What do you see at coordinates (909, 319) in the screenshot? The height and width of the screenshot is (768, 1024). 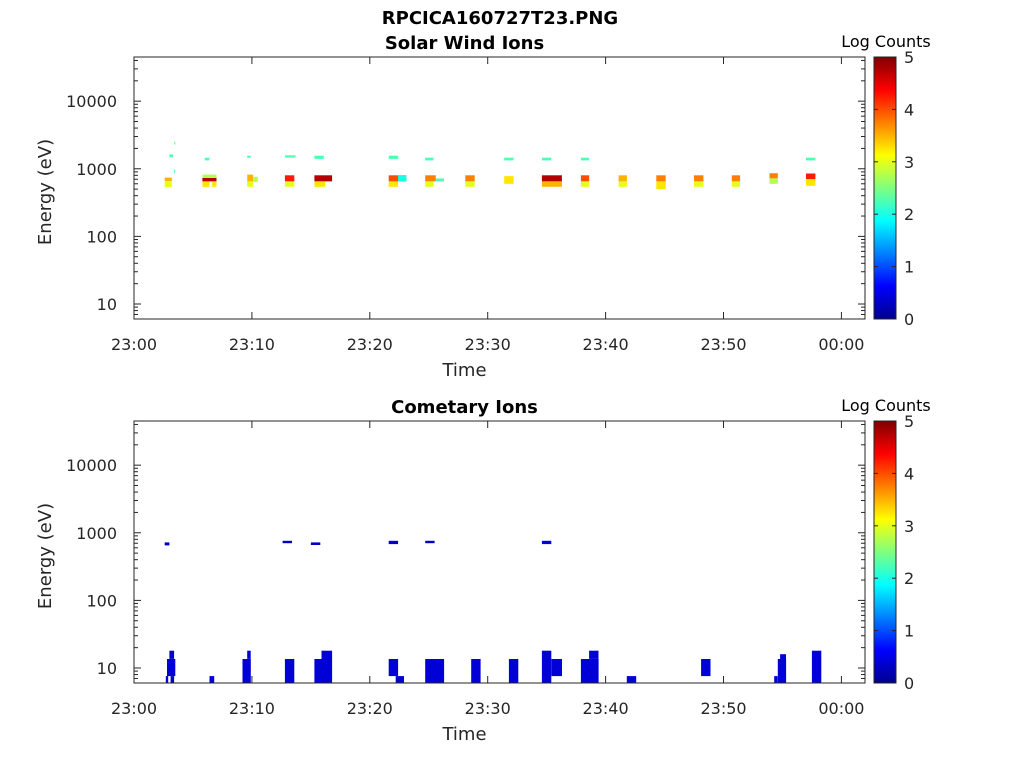 I see `colorbar-tick-label: 0` at bounding box center [909, 319].